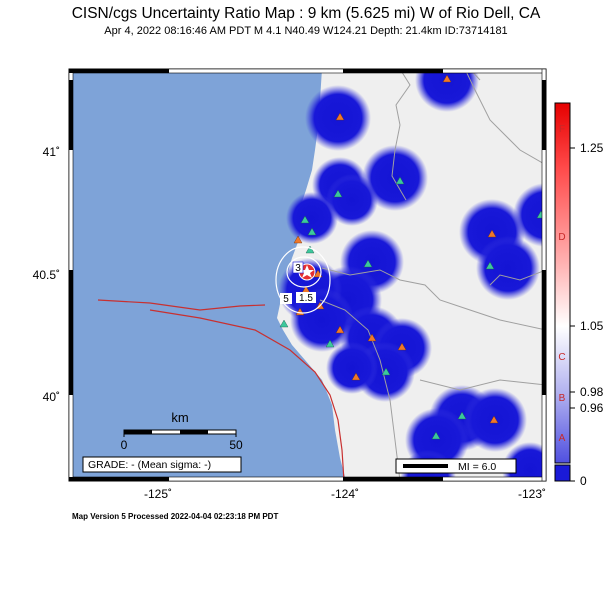 The height and width of the screenshot is (607, 612). I want to click on grade-d: D, so click(561, 237).